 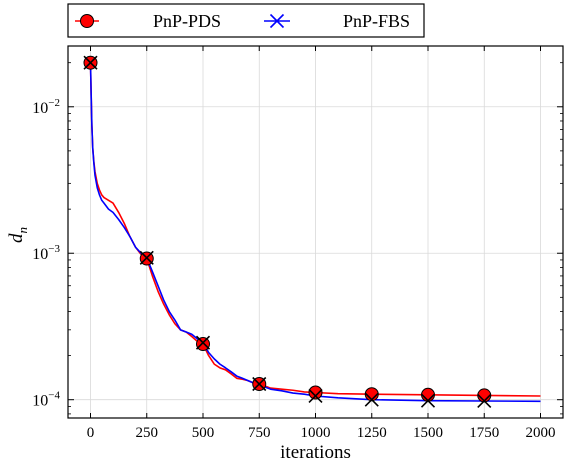 I want to click on legend: PnP-PDS PnP-FBS, so click(x=246, y=20).